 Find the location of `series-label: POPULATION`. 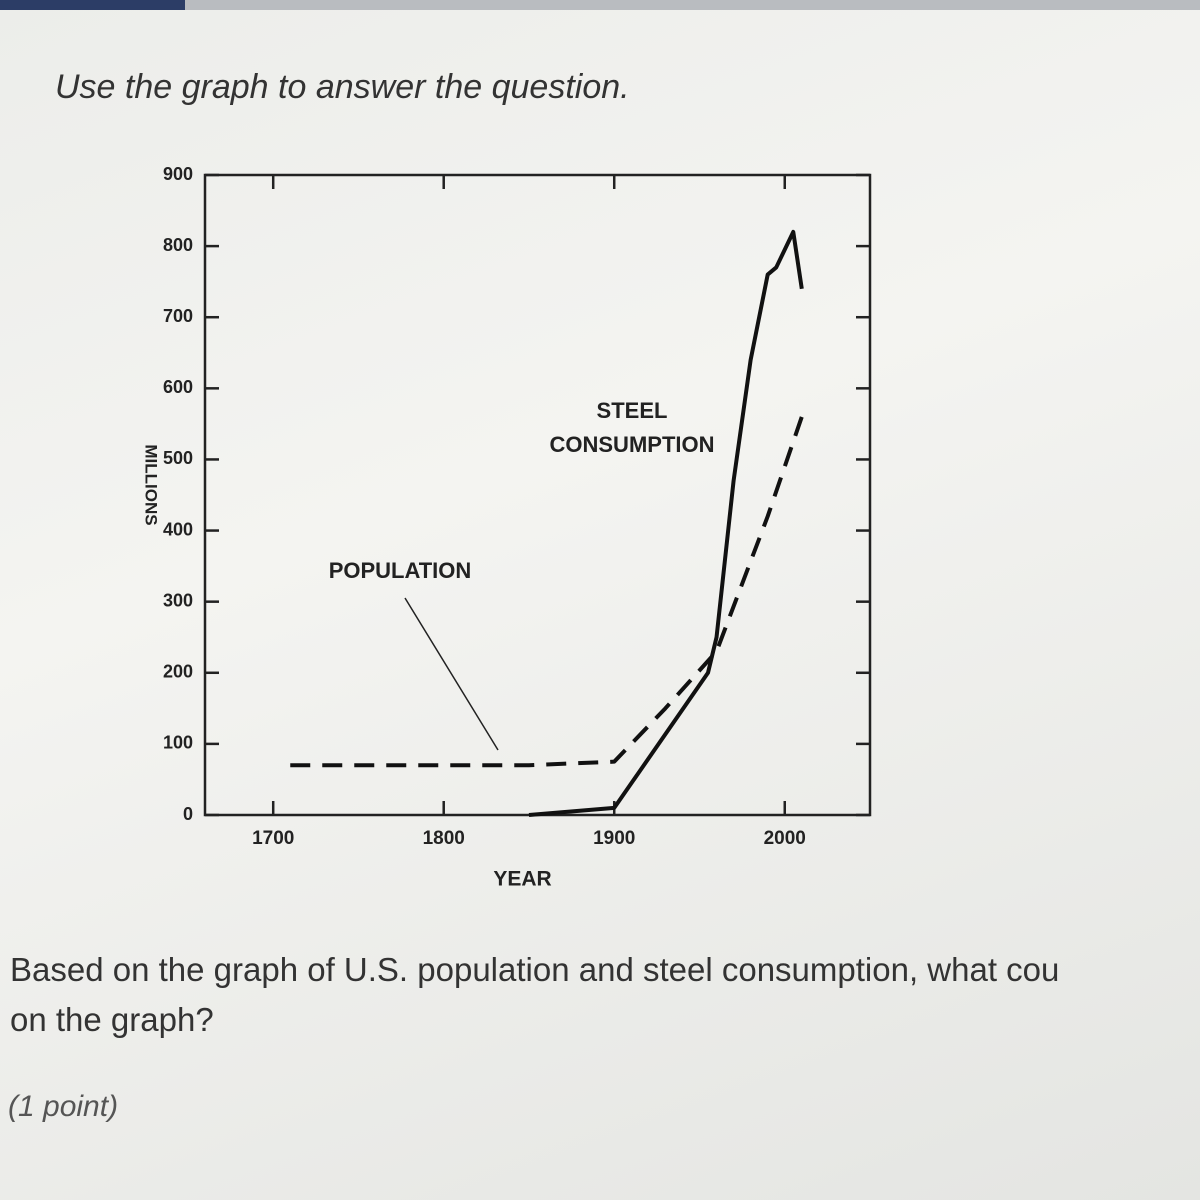

series-label: POPULATION is located at coordinates (400, 570).